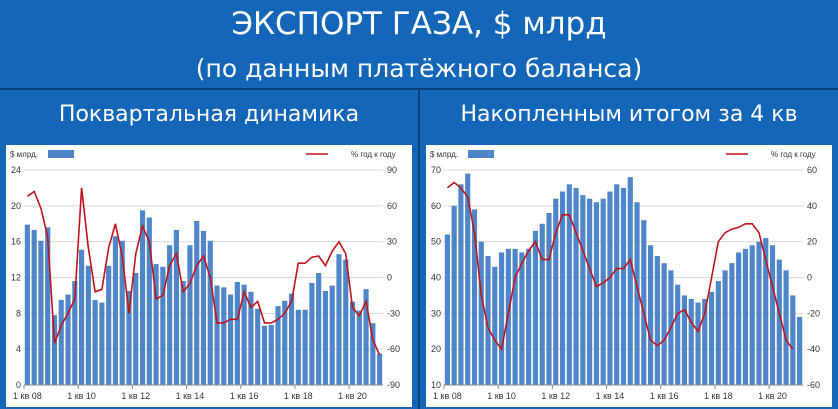  I want to click on y2-tick-label: -40, so click(813, 349).